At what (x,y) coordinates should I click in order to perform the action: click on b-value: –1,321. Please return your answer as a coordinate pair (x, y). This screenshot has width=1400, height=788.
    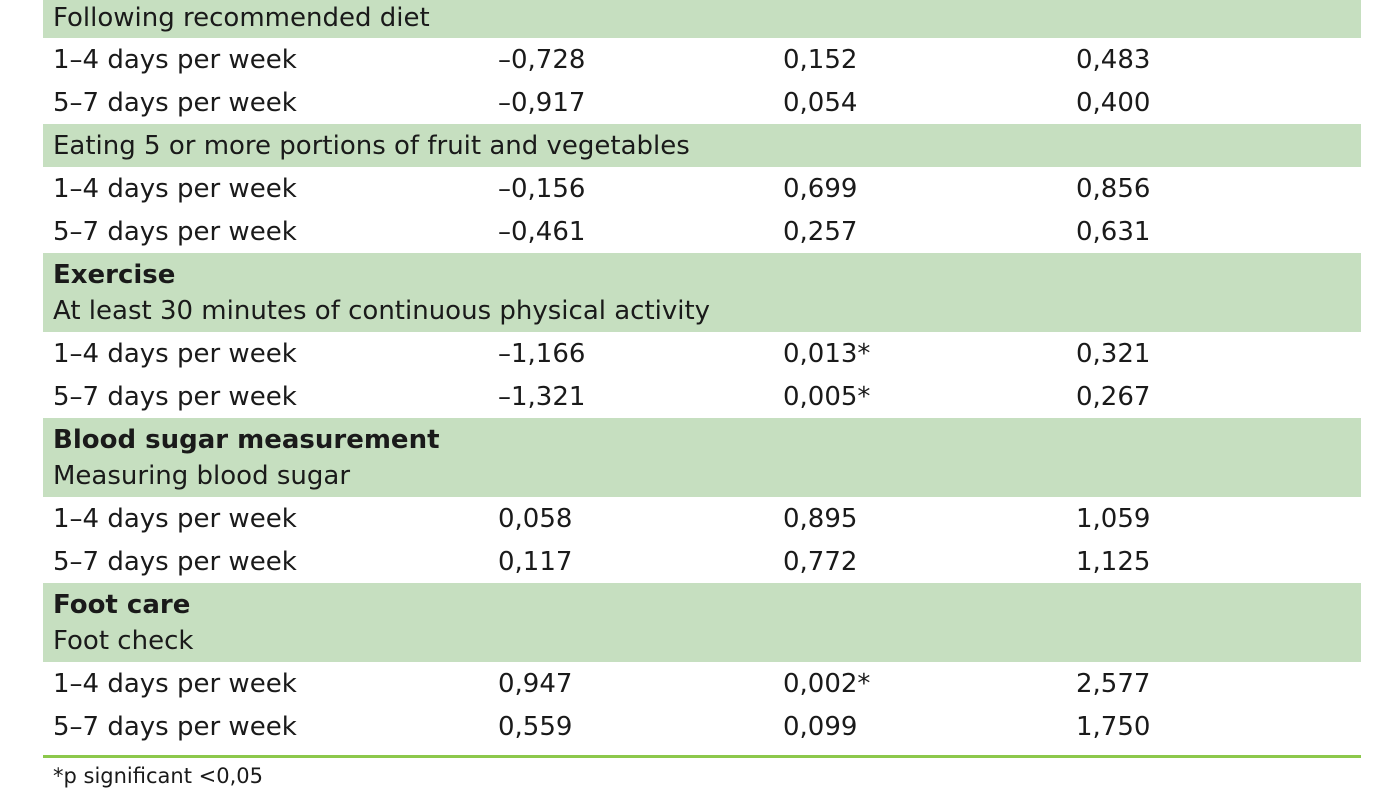
    Looking at the image, I should click on (542, 397).